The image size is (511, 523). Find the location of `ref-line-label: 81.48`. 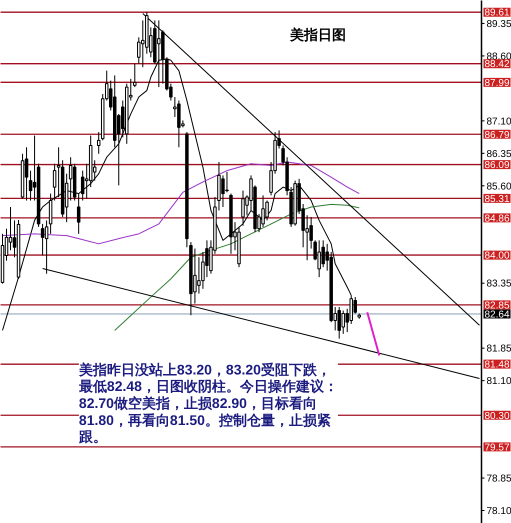

ref-line-label: 81.48 is located at coordinates (497, 365).